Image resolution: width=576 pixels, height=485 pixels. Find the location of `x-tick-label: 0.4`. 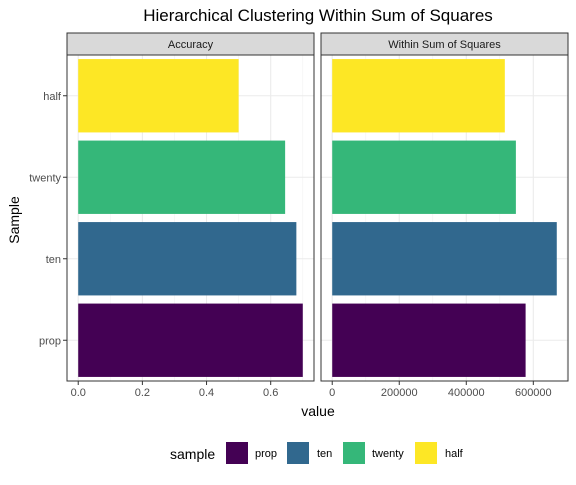

x-tick-label: 0.4 is located at coordinates (206, 393).